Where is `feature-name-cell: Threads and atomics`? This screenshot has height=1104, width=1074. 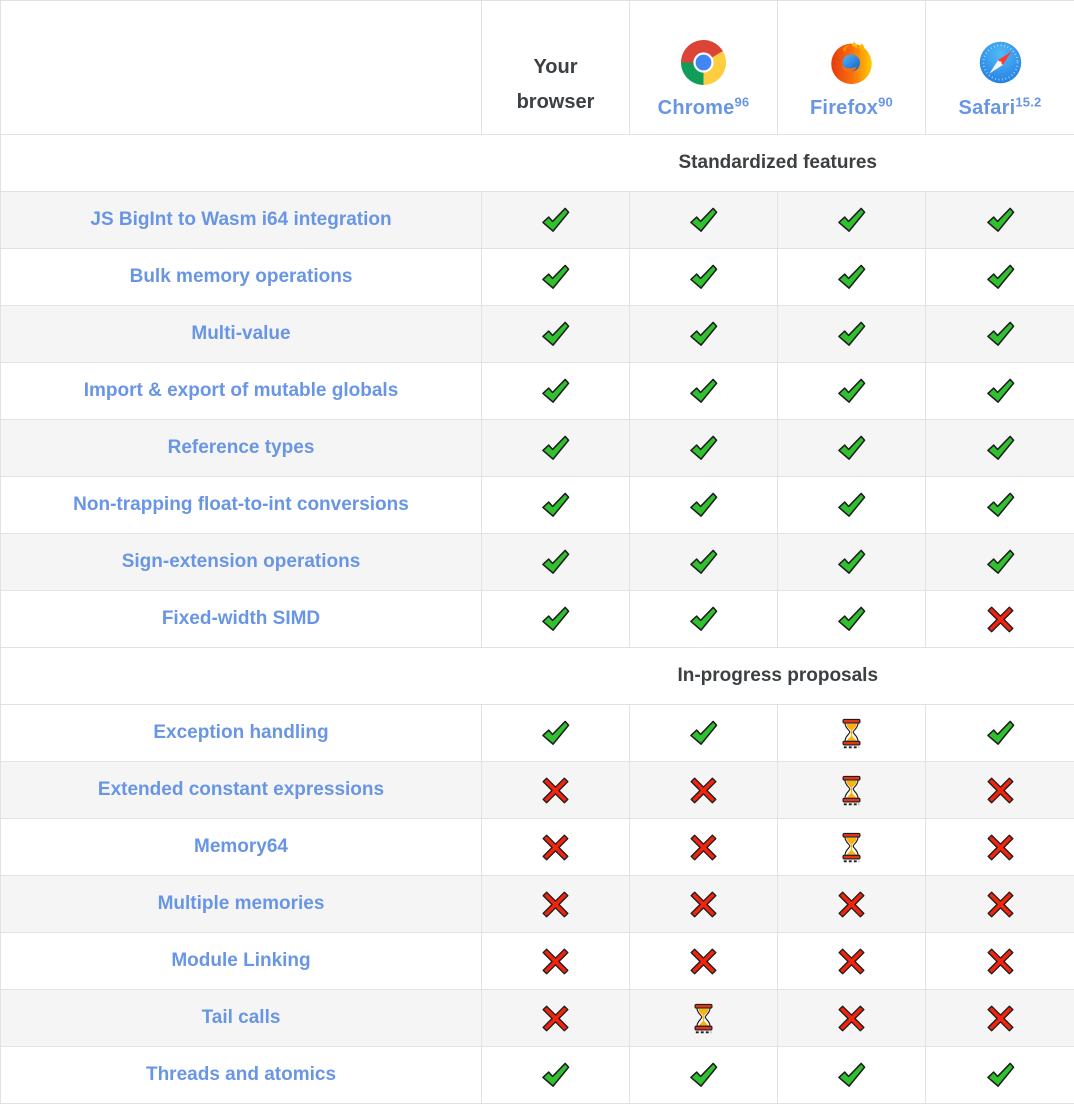 feature-name-cell: Threads and atomics is located at coordinates (241, 1075).